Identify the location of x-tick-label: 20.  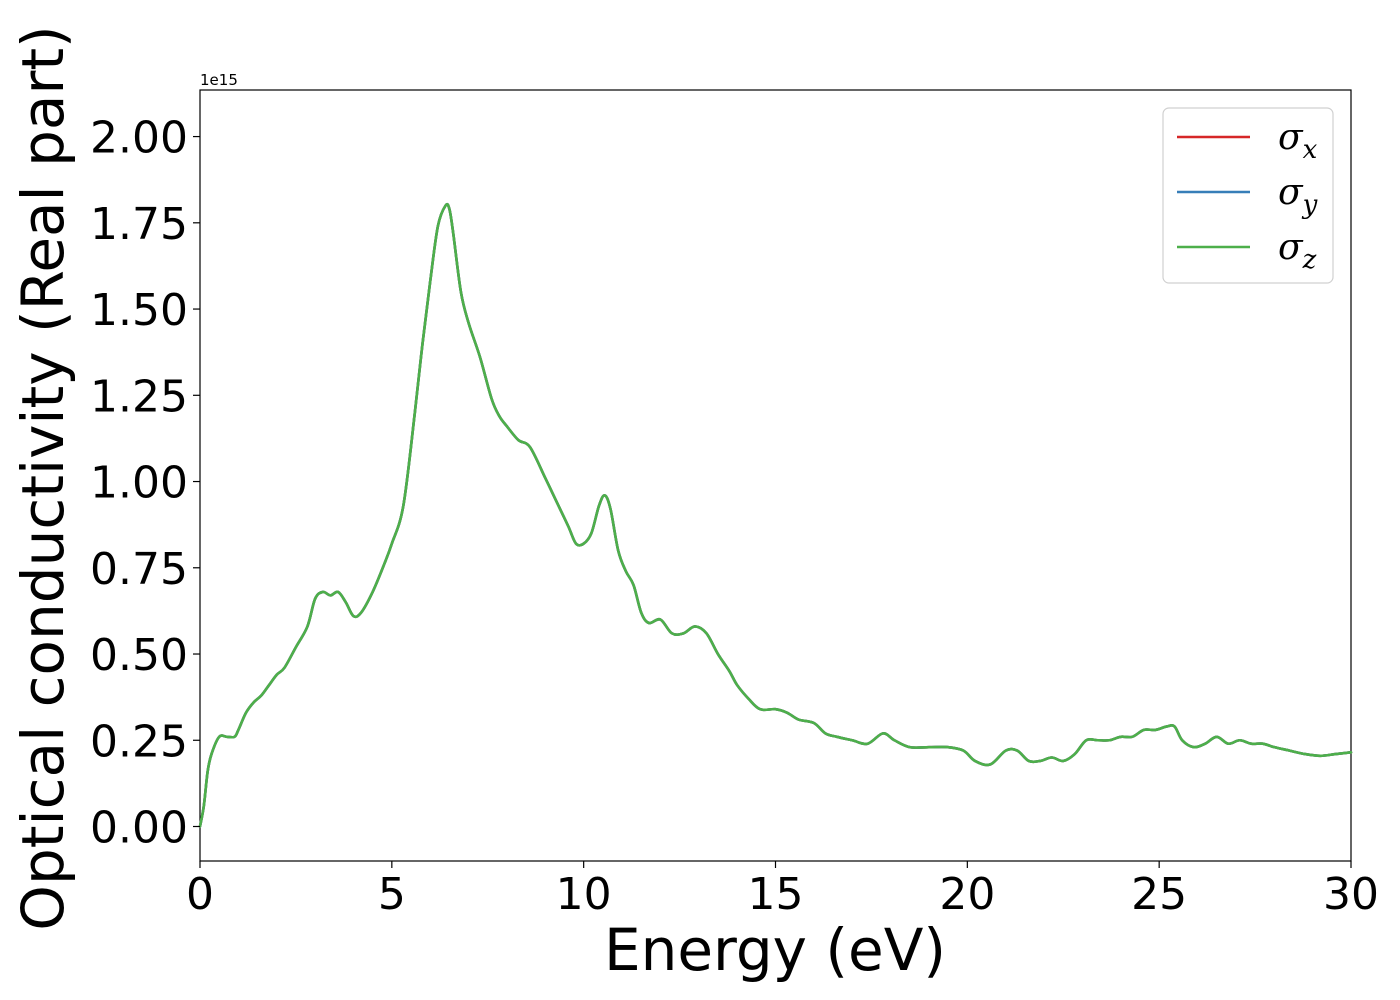
(967, 894).